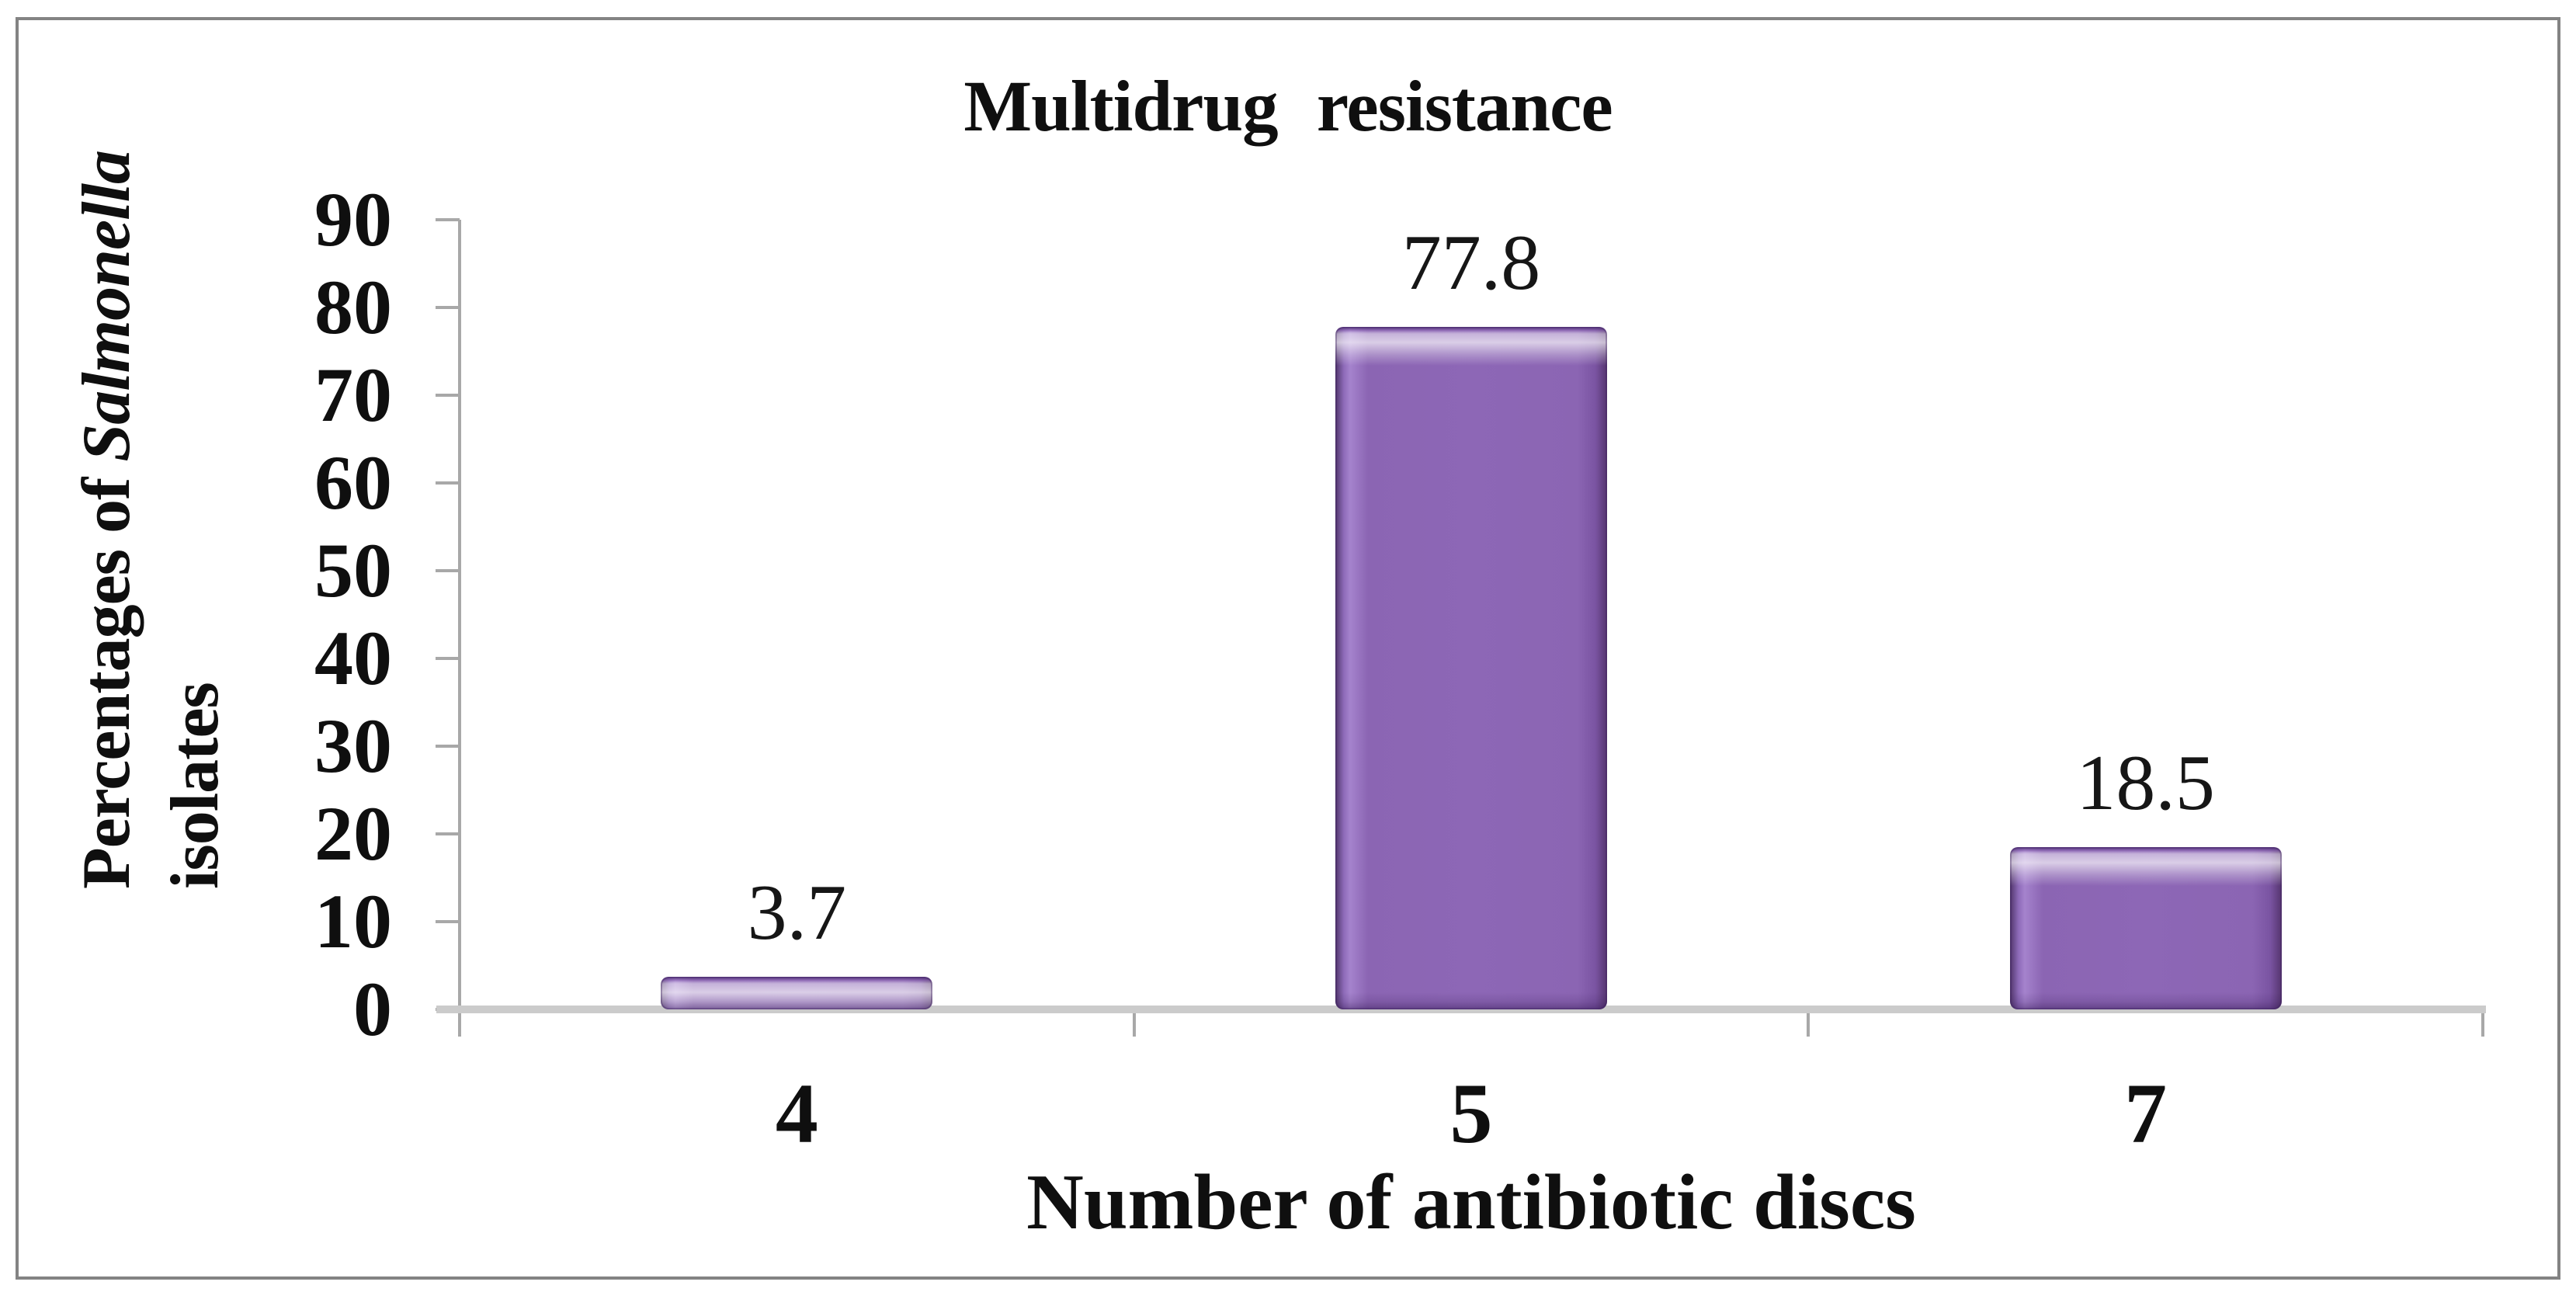 The width and height of the screenshot is (2576, 1306). What do you see at coordinates (353, 746) in the screenshot?
I see `y-tick-label: 30` at bounding box center [353, 746].